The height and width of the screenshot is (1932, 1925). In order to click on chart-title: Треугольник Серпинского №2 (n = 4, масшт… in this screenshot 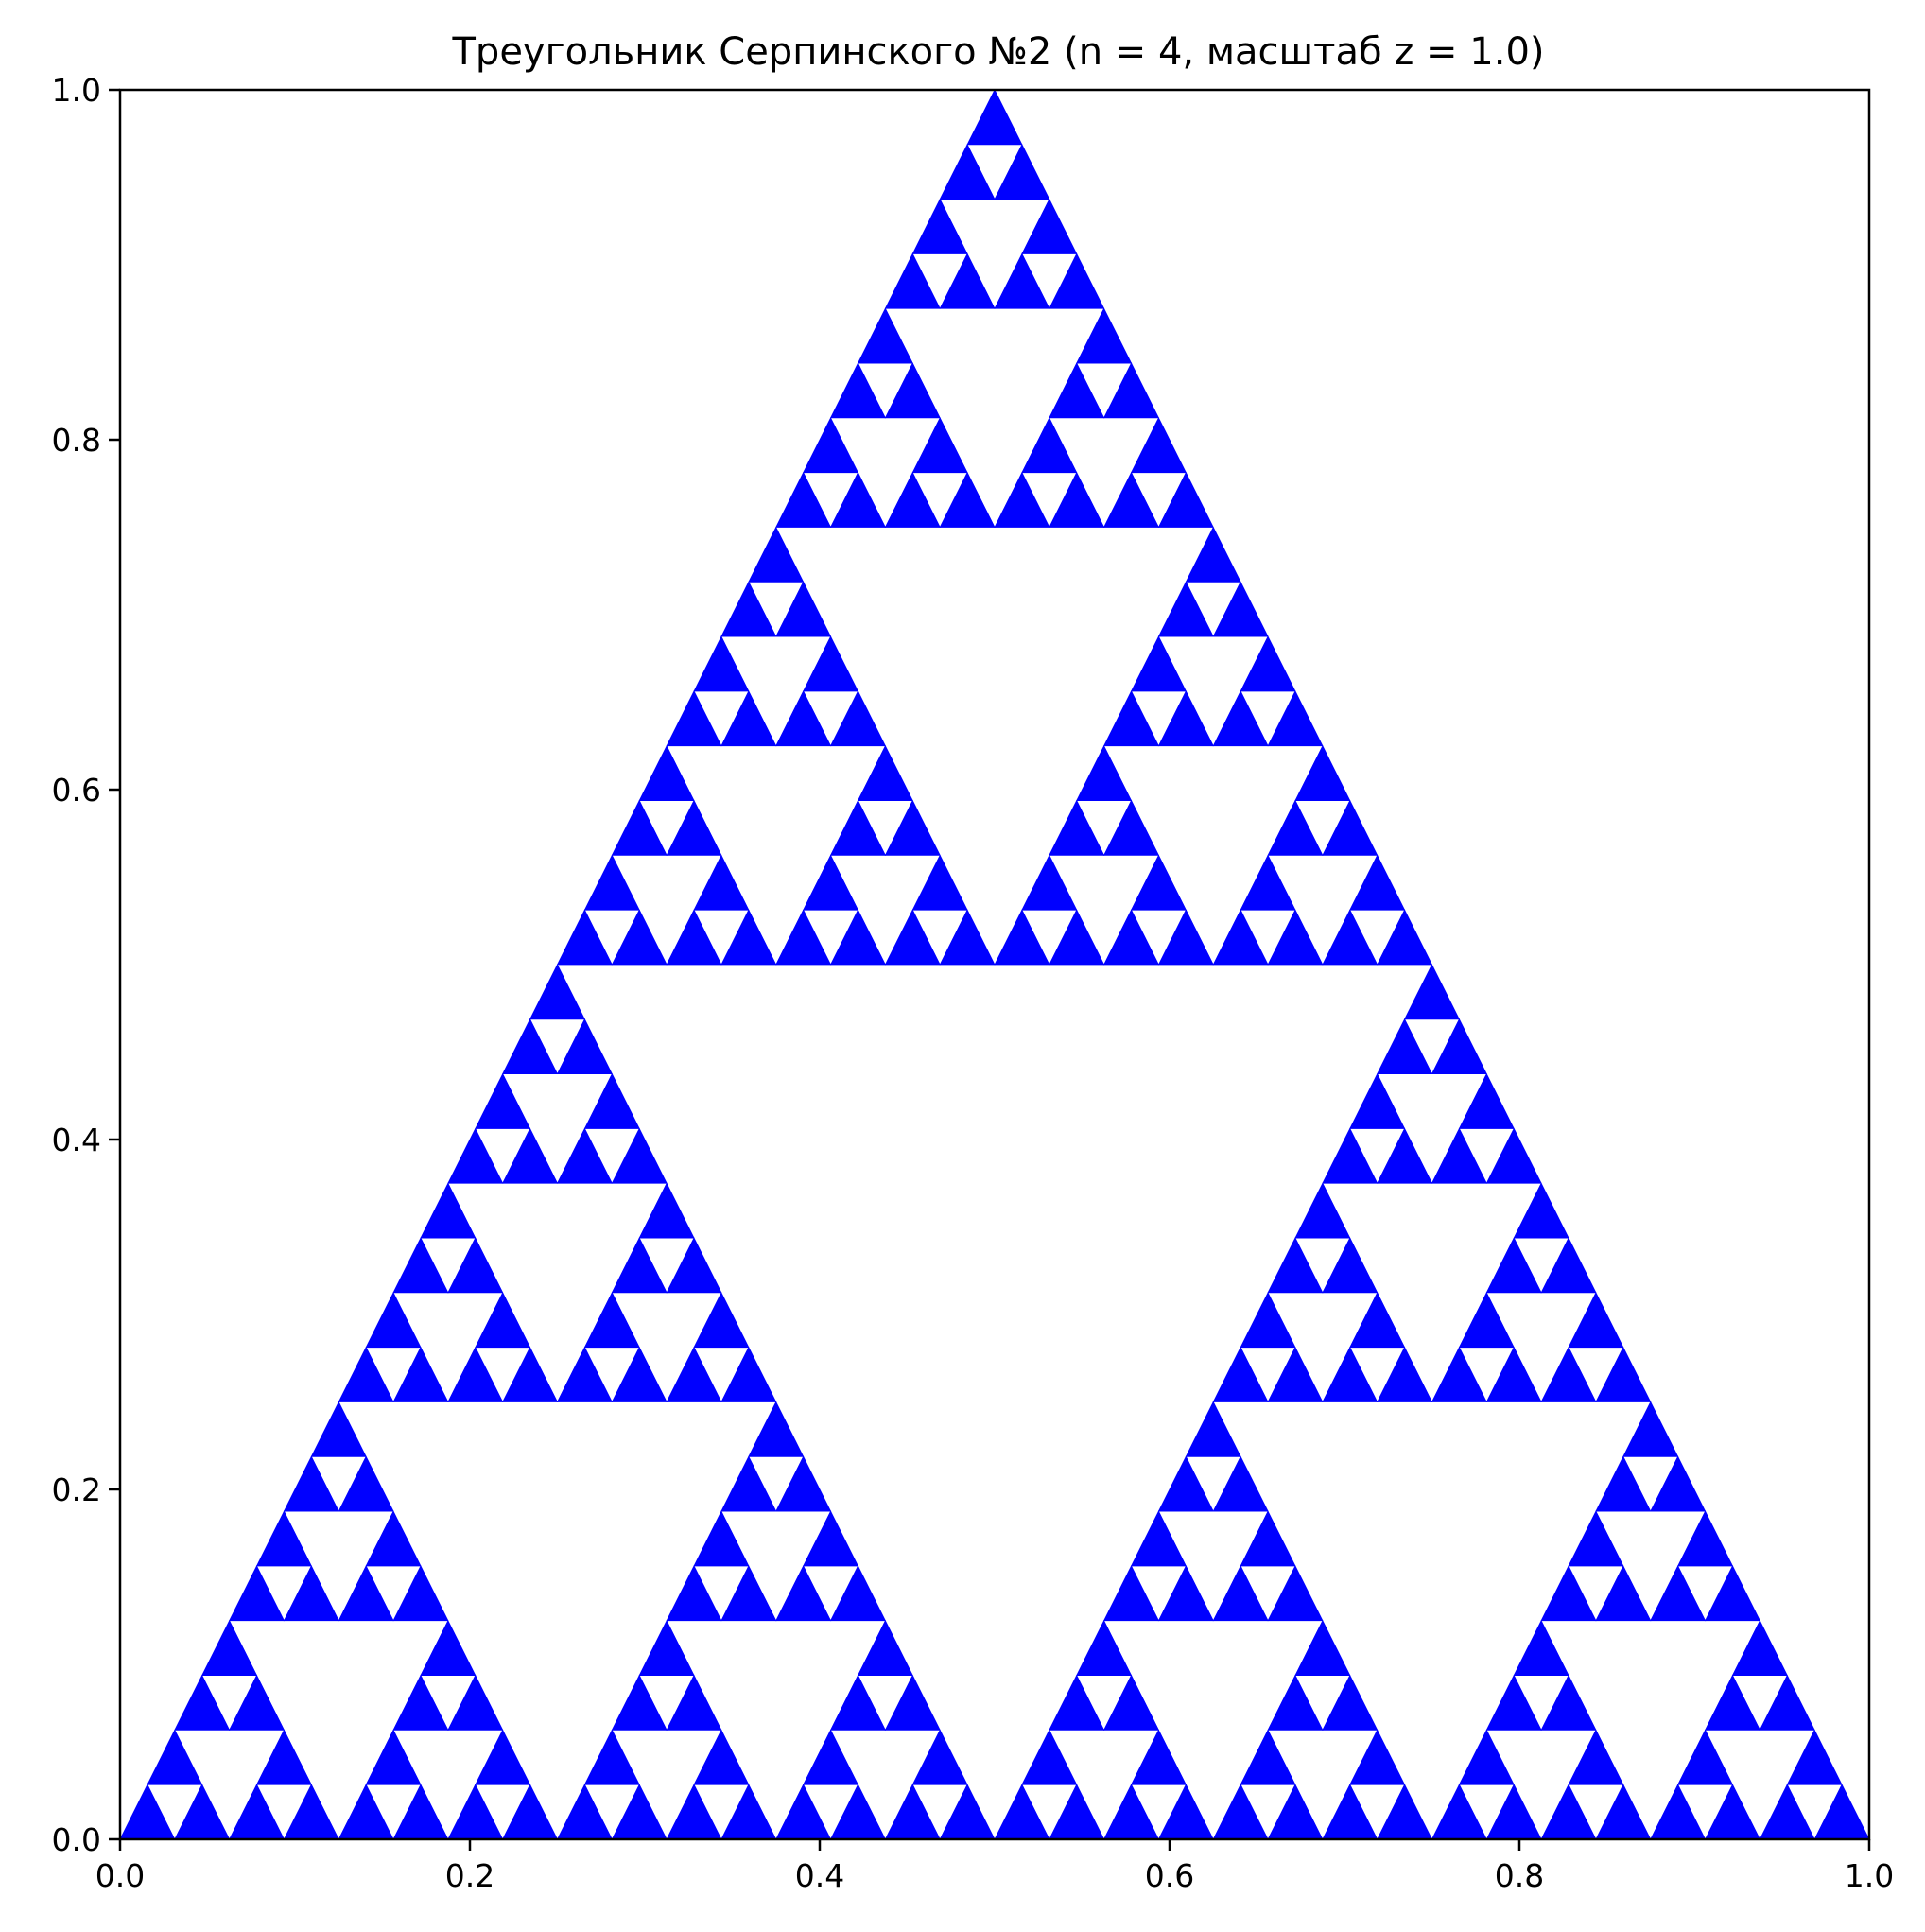, I will do `click(998, 52)`.